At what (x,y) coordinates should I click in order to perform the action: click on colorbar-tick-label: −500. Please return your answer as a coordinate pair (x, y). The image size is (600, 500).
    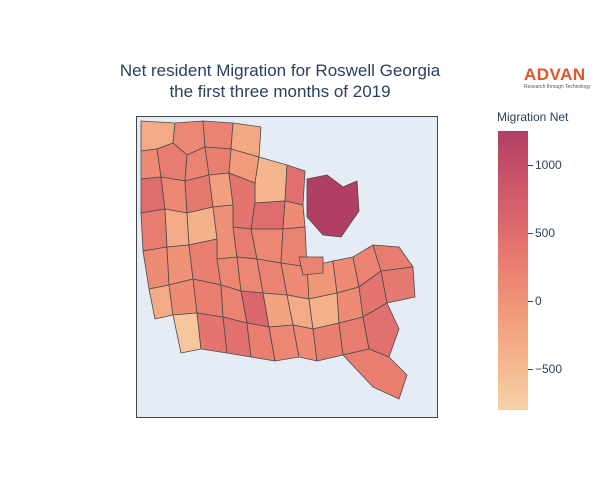
    Looking at the image, I should click on (549, 369).